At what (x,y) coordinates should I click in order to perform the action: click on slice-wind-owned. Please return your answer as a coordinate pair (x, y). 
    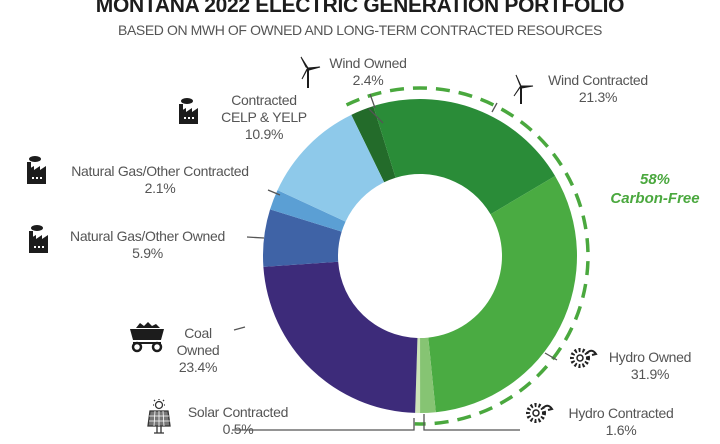
    Looking at the image, I should click on (373, 144).